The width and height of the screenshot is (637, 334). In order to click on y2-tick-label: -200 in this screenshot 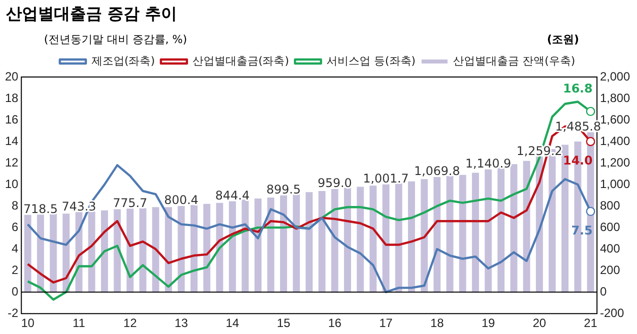, I will do `click(612, 313)`.